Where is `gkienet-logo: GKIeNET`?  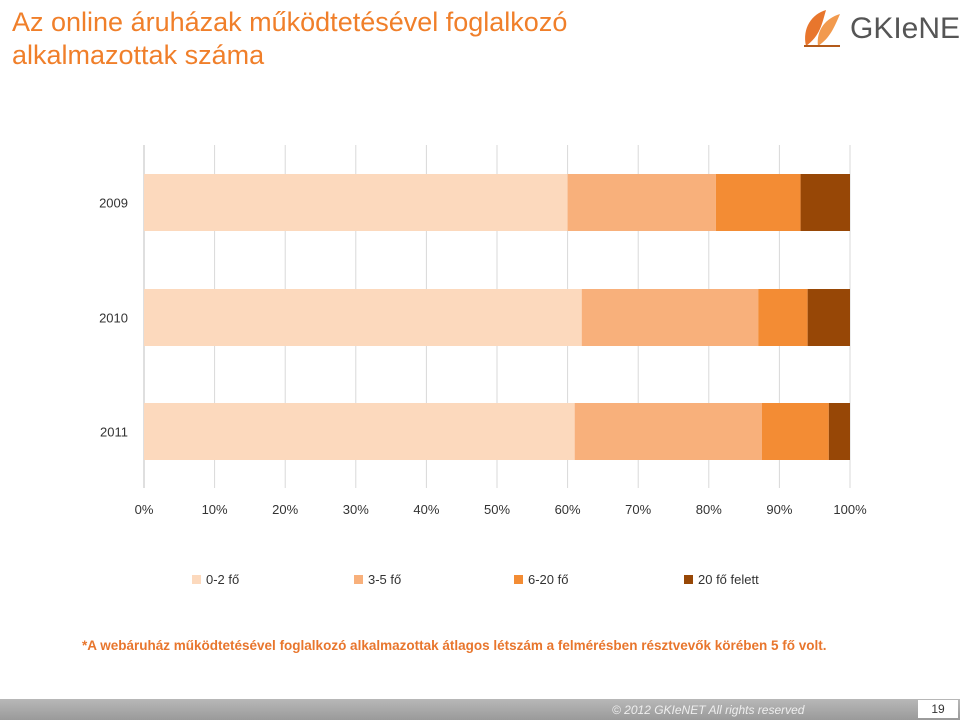 gkienet-logo: GKIeNET is located at coordinates (880, 28).